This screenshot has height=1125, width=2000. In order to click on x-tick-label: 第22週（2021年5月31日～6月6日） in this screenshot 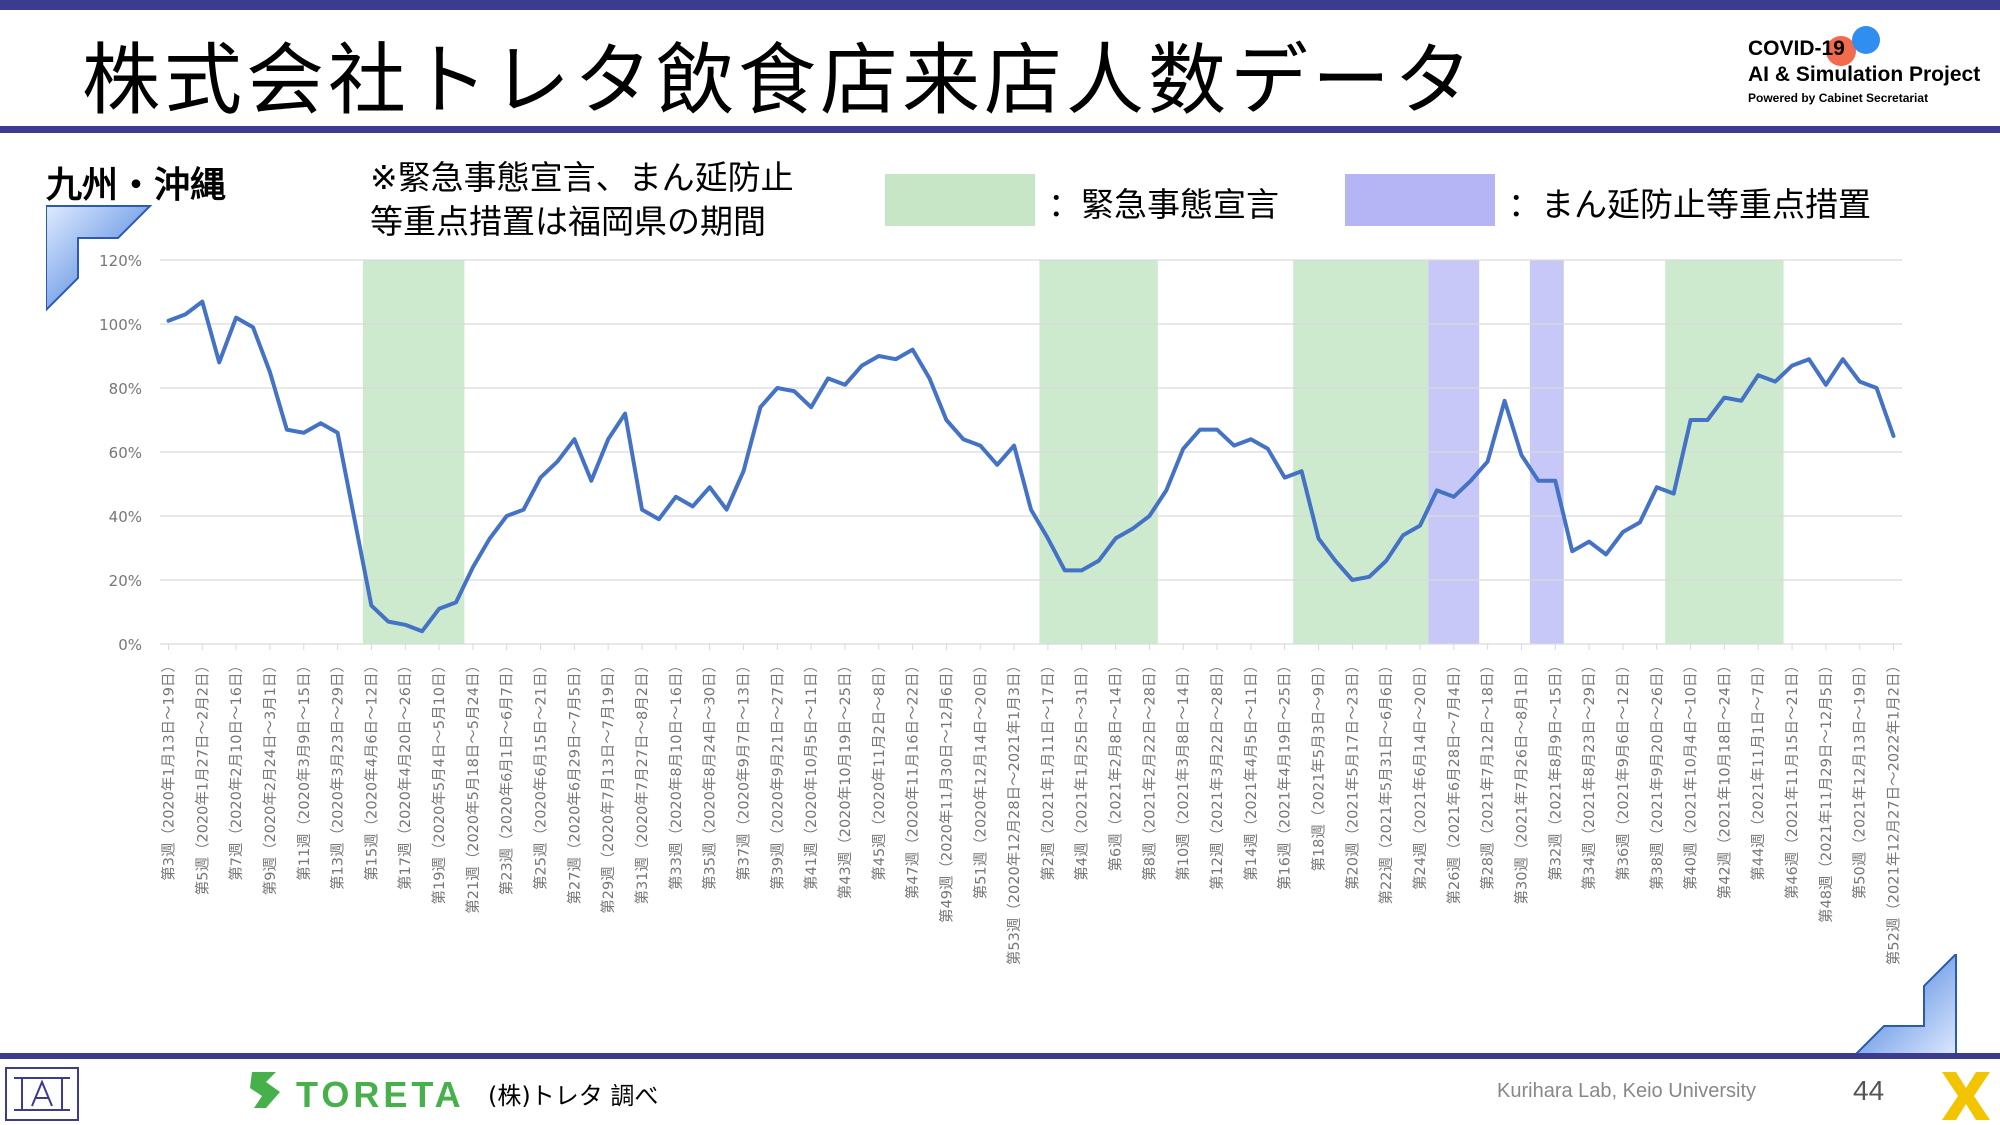, I will do `click(1386, 781)`.